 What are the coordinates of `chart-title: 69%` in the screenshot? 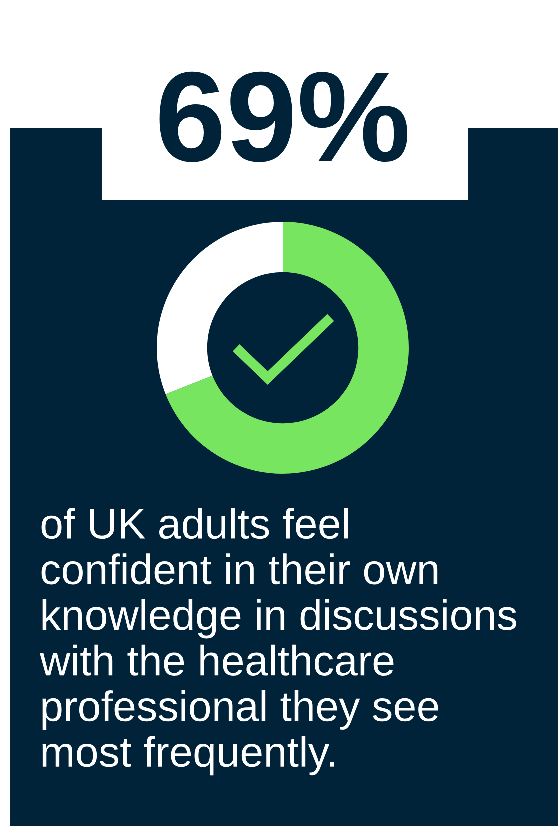 It's located at (284, 117).